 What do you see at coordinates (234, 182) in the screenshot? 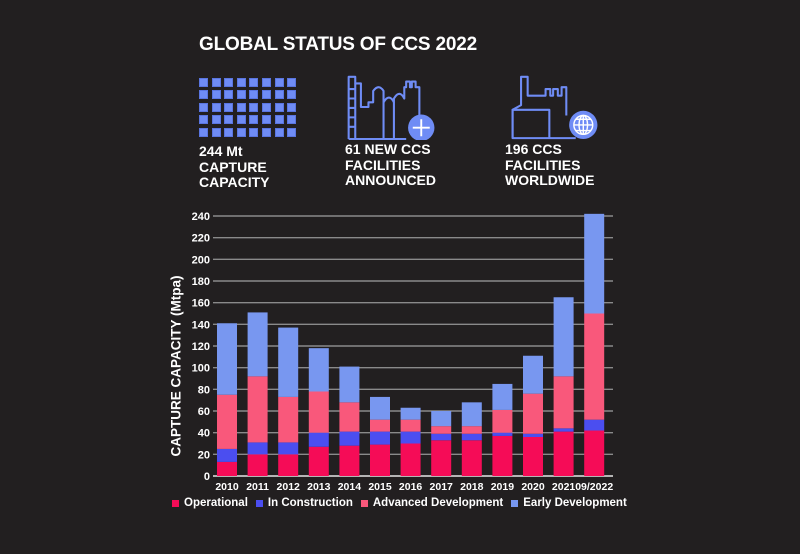
I see `stat-line: CAPACITY` at bounding box center [234, 182].